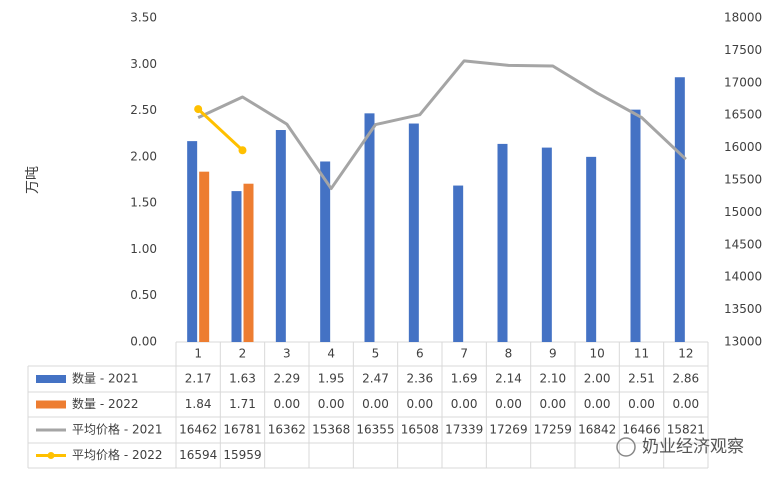 The height and width of the screenshot is (479, 779). What do you see at coordinates (464, 354) in the screenshot?
I see `x-tick-label: 7` at bounding box center [464, 354].